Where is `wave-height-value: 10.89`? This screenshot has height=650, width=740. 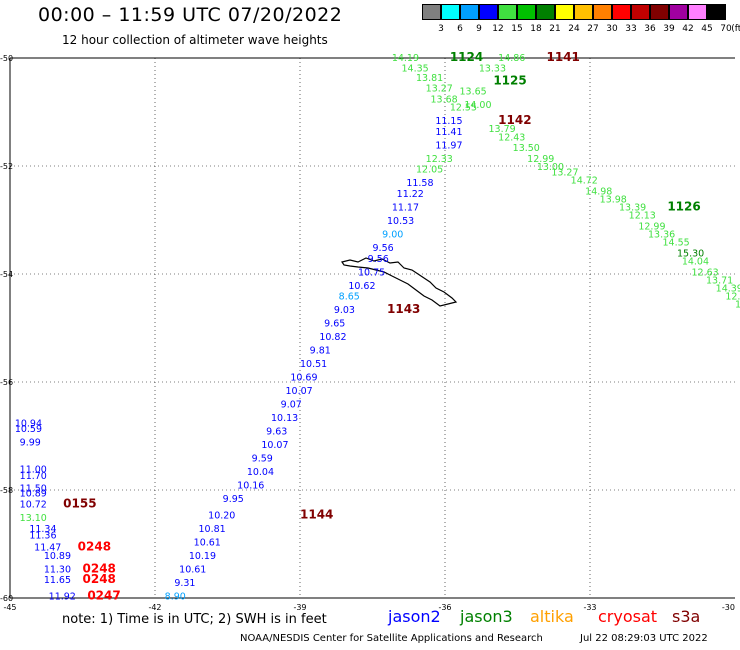 wave-height-value: 10.89 is located at coordinates (33, 494).